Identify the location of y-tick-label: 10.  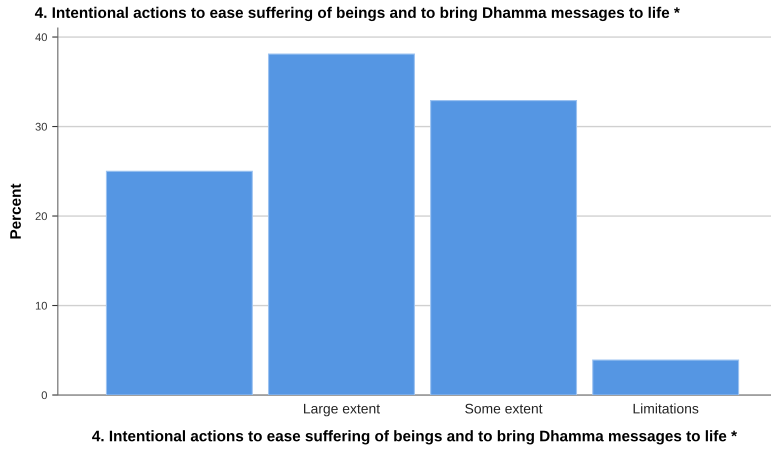
(41, 306).